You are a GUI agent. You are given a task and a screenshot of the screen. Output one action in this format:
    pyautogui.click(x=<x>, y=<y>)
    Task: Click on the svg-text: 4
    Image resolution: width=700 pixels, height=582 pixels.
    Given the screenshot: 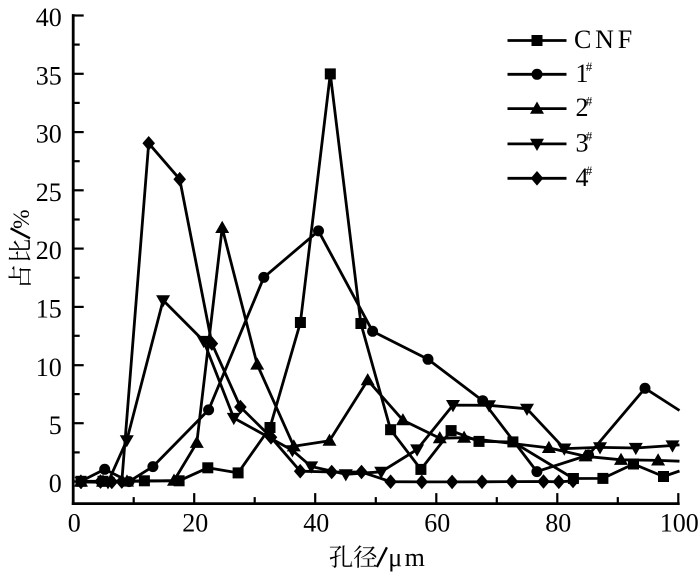 What is the action you would take?
    pyautogui.click(x=582, y=177)
    